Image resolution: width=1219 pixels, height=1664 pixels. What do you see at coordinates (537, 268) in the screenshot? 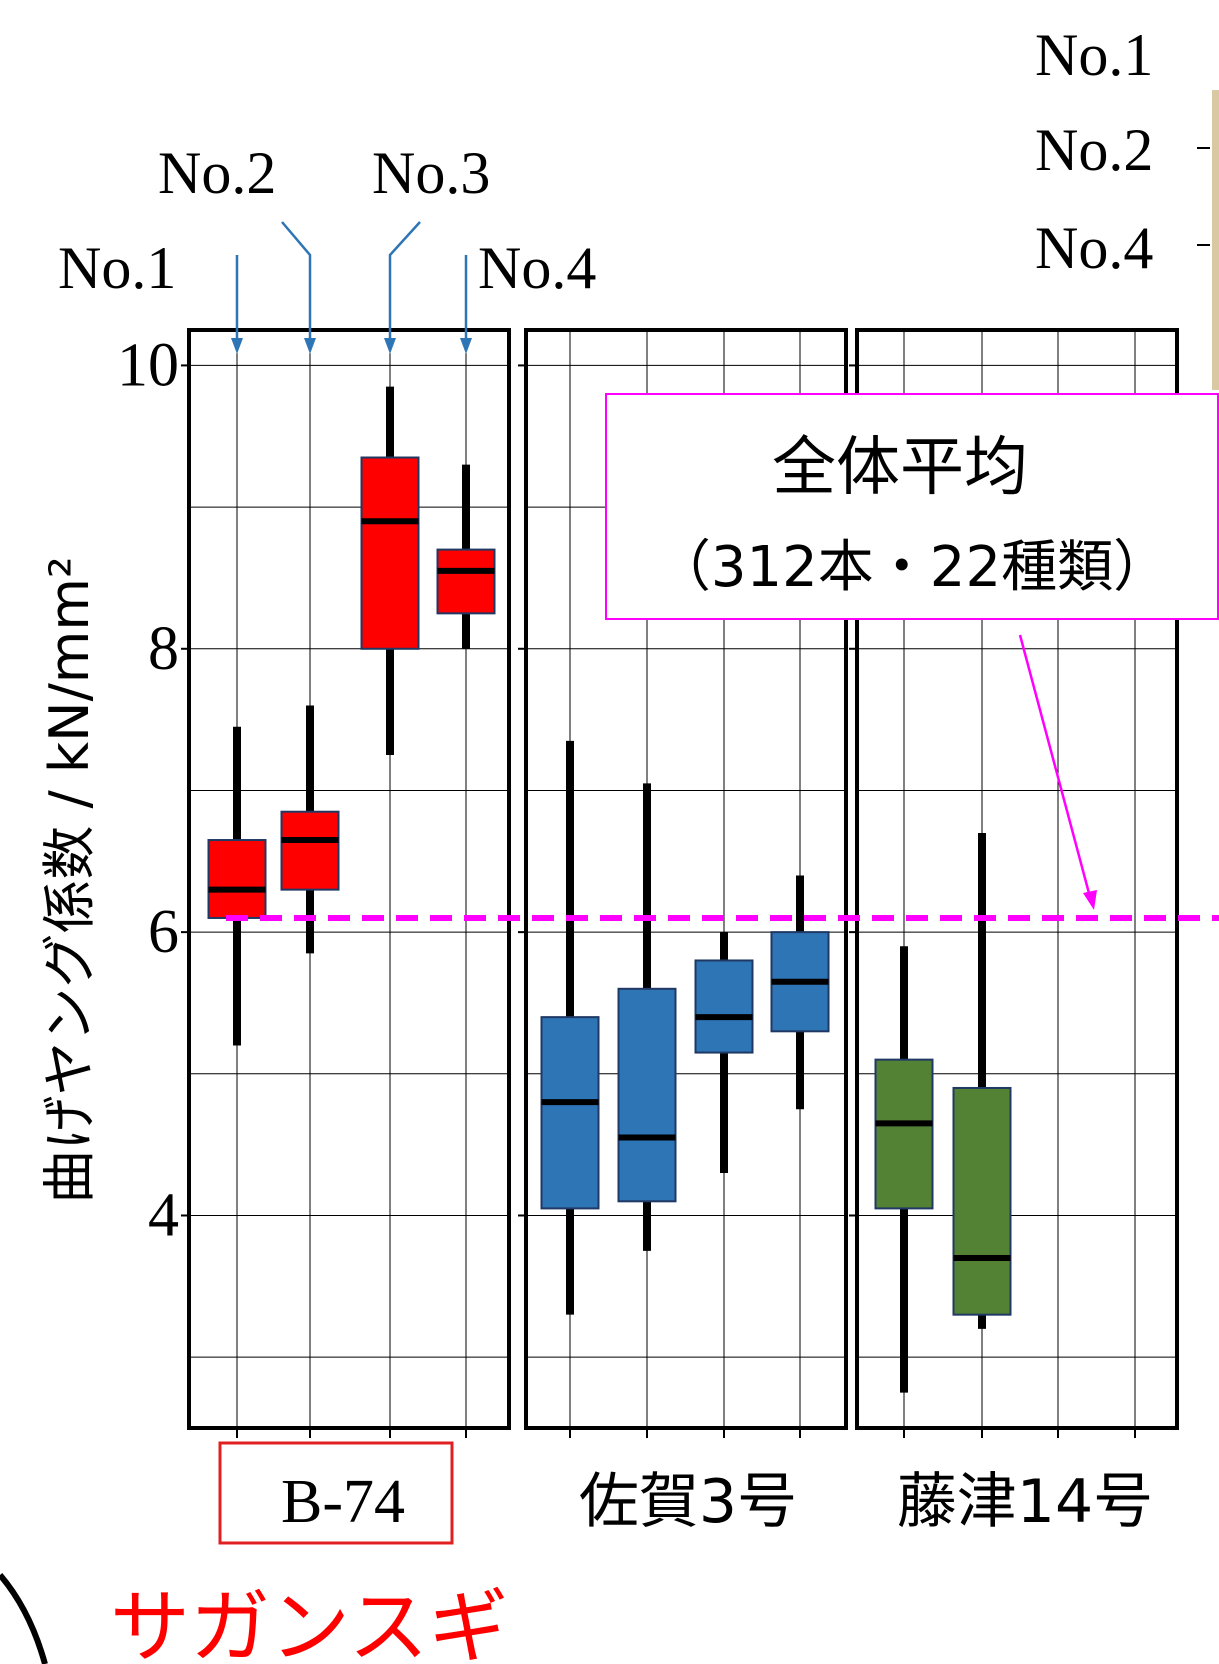
I see `label-no4: No.4` at bounding box center [537, 268].